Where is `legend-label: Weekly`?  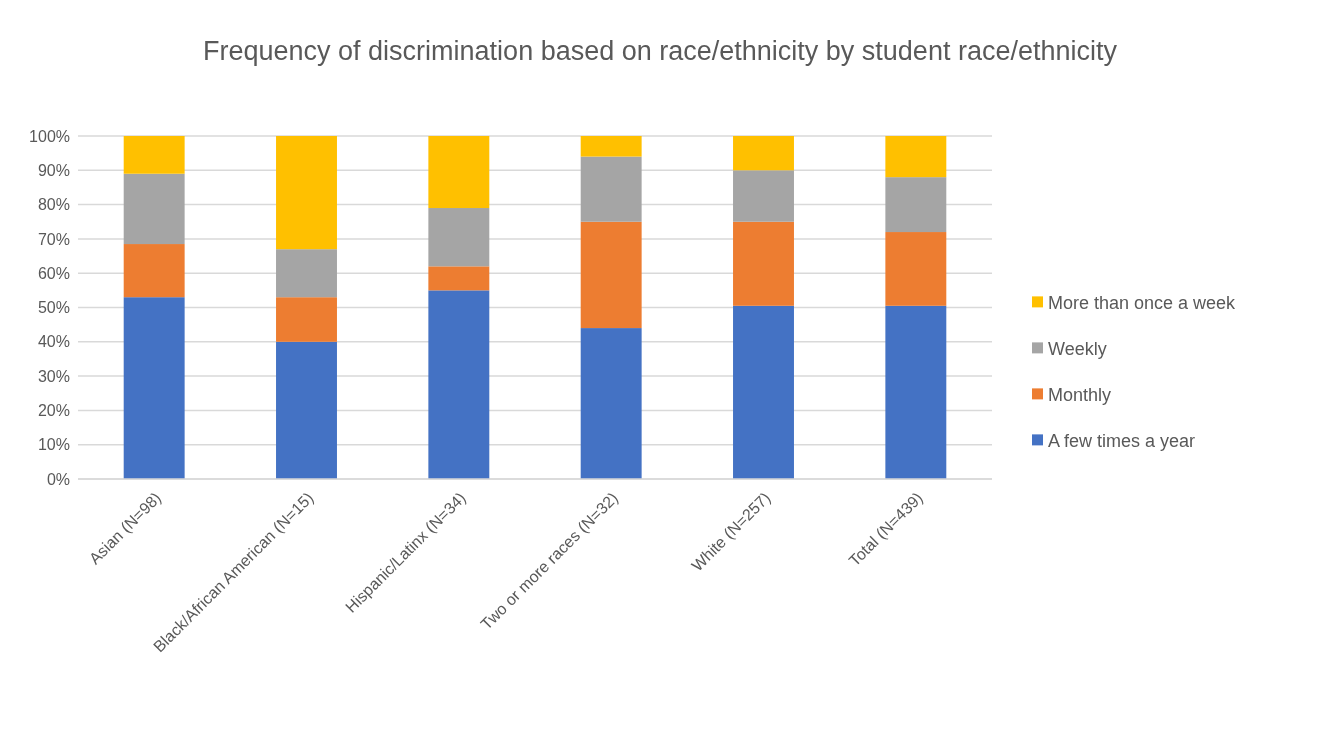 legend-label: Weekly is located at coordinates (1077, 348).